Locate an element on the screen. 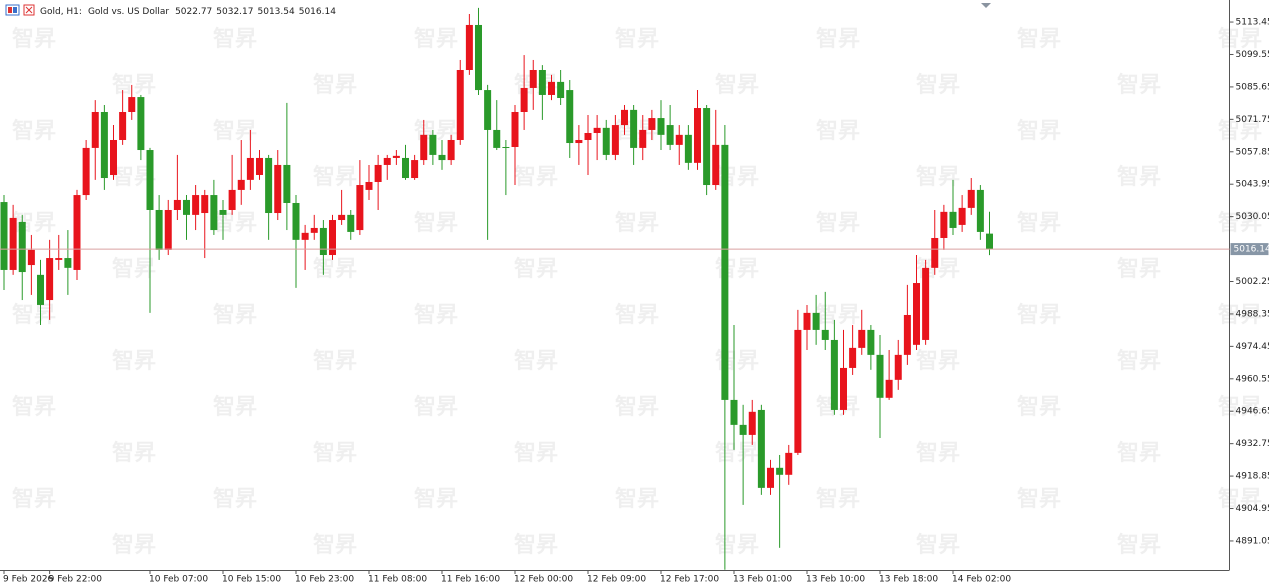  y-tick-label: 4988.35 is located at coordinates (1252, 314).